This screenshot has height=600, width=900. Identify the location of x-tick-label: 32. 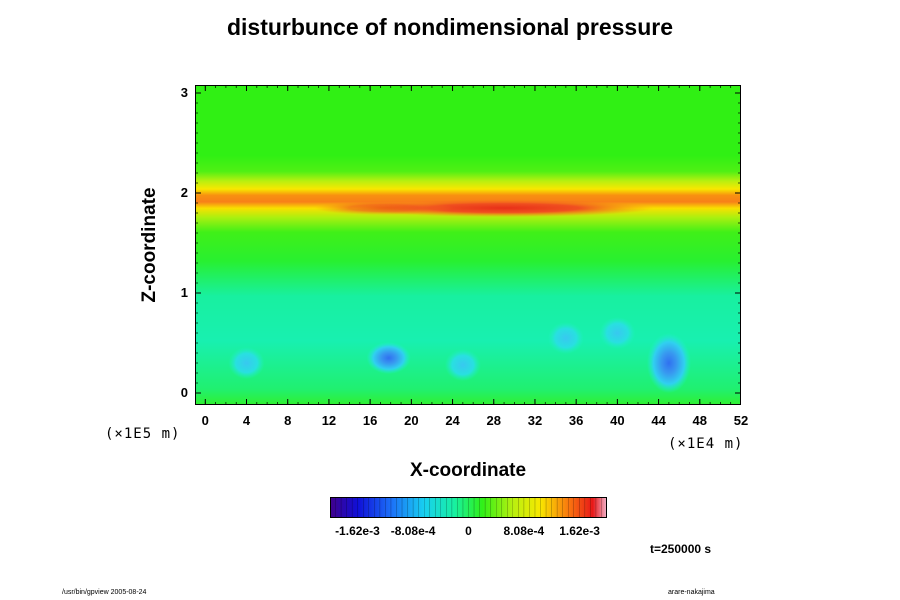
(535, 420).